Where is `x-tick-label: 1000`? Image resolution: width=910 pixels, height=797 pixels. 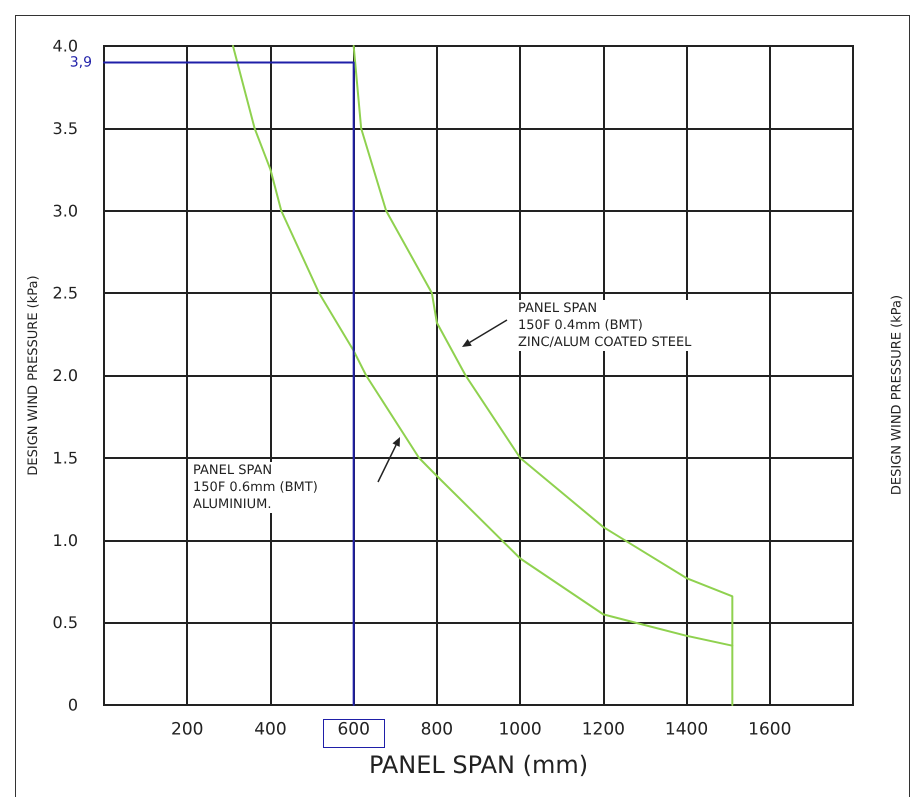 x-tick-label: 1000 is located at coordinates (520, 730).